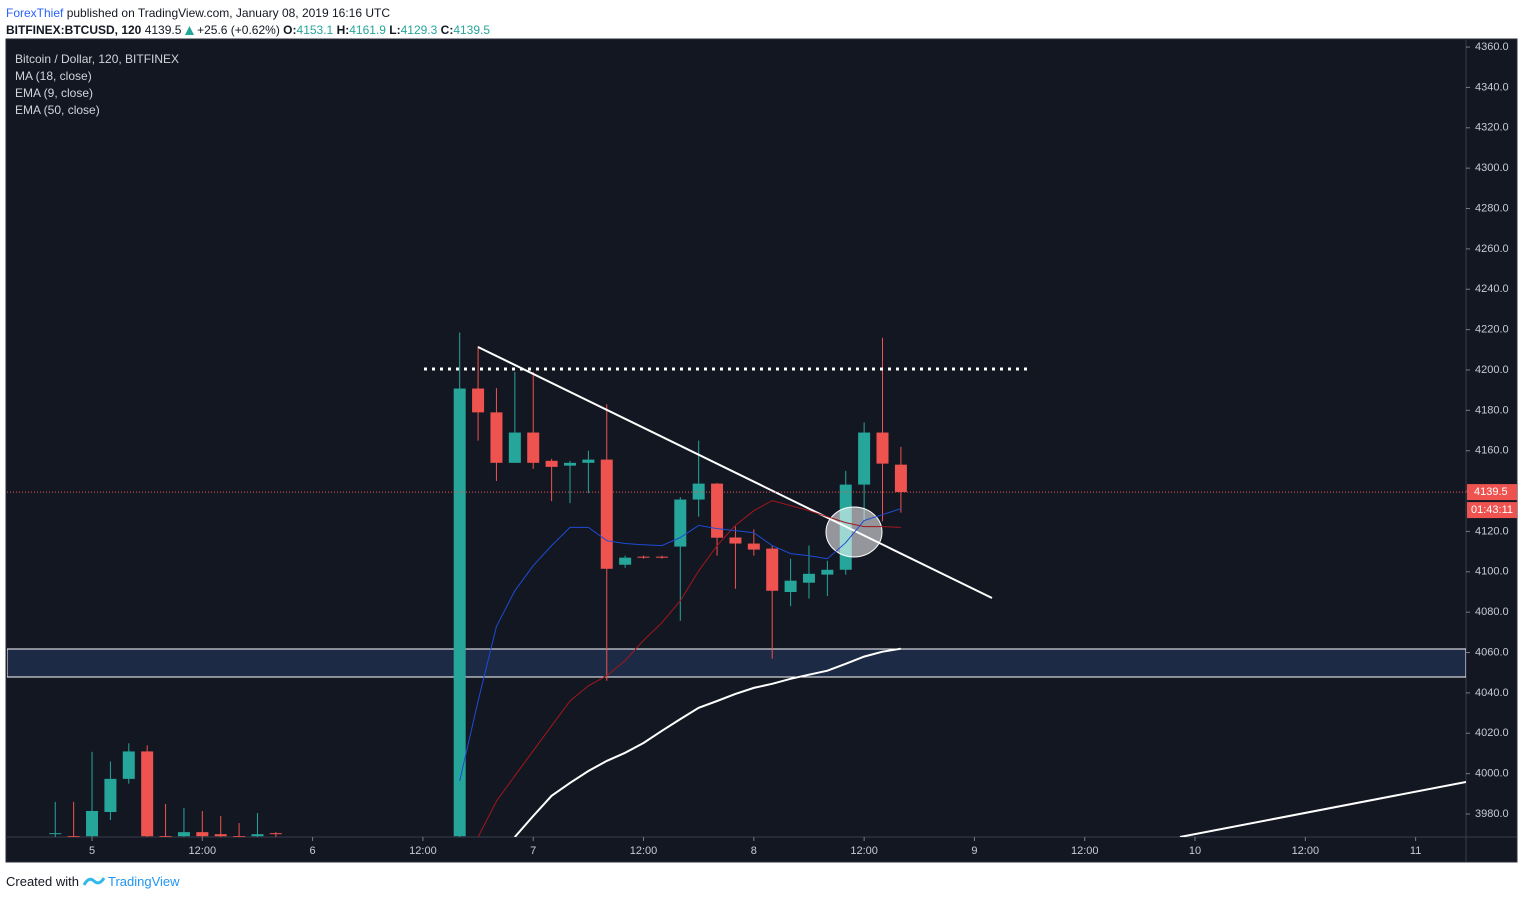  Describe the element at coordinates (92, 851) in the screenshot. I see `x-tick-label: 5` at that location.